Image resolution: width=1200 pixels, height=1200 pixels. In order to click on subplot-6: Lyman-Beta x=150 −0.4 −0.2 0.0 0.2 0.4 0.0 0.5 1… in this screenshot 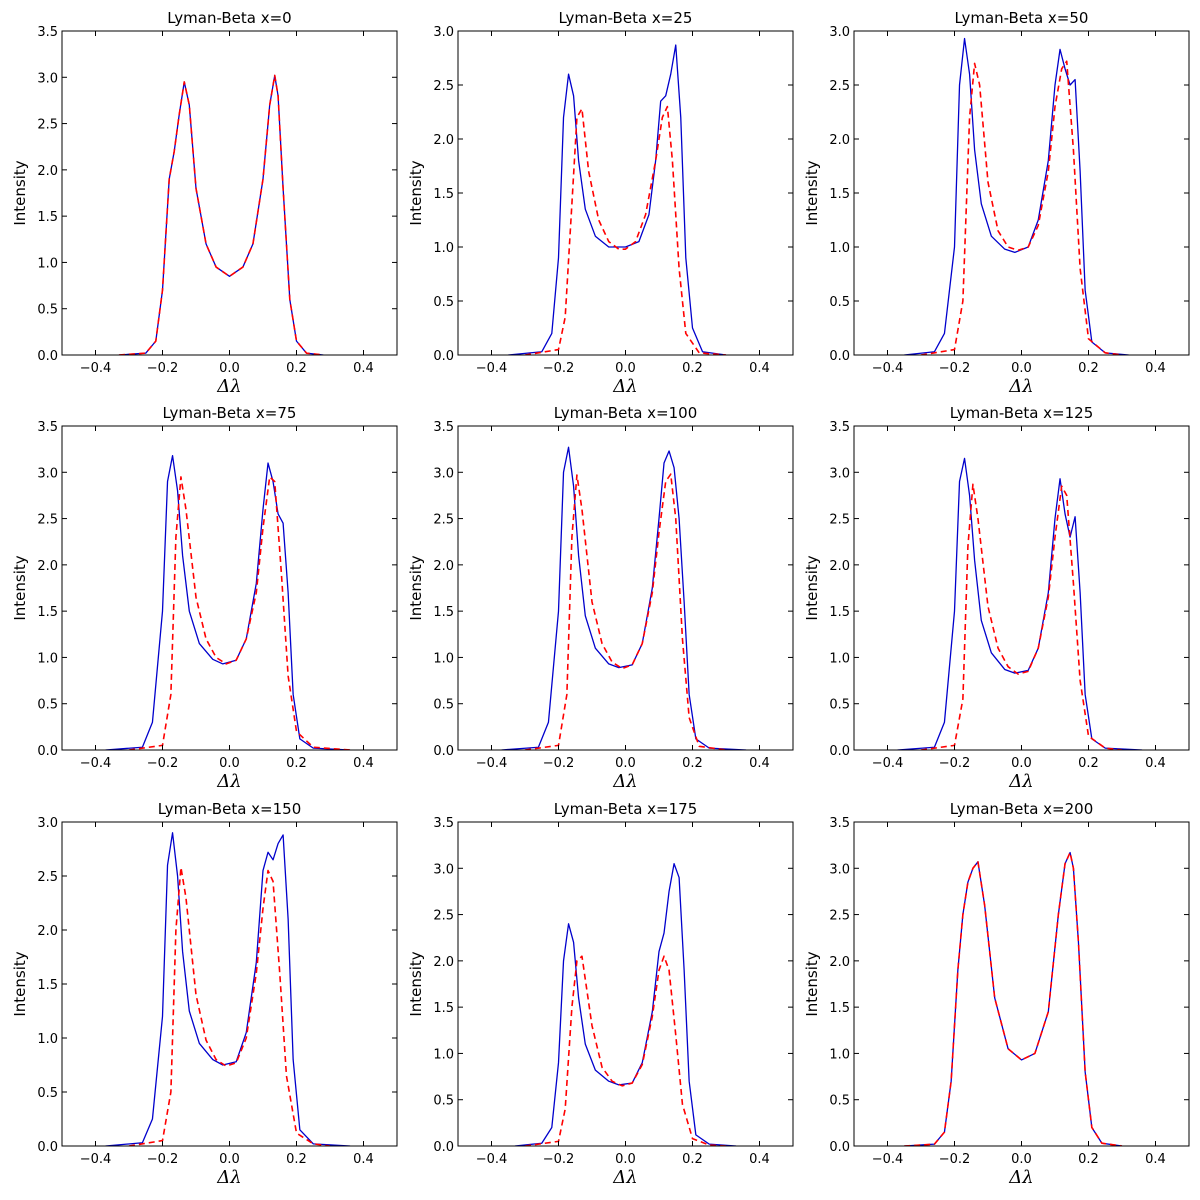, I will do `click(204, 994)`.